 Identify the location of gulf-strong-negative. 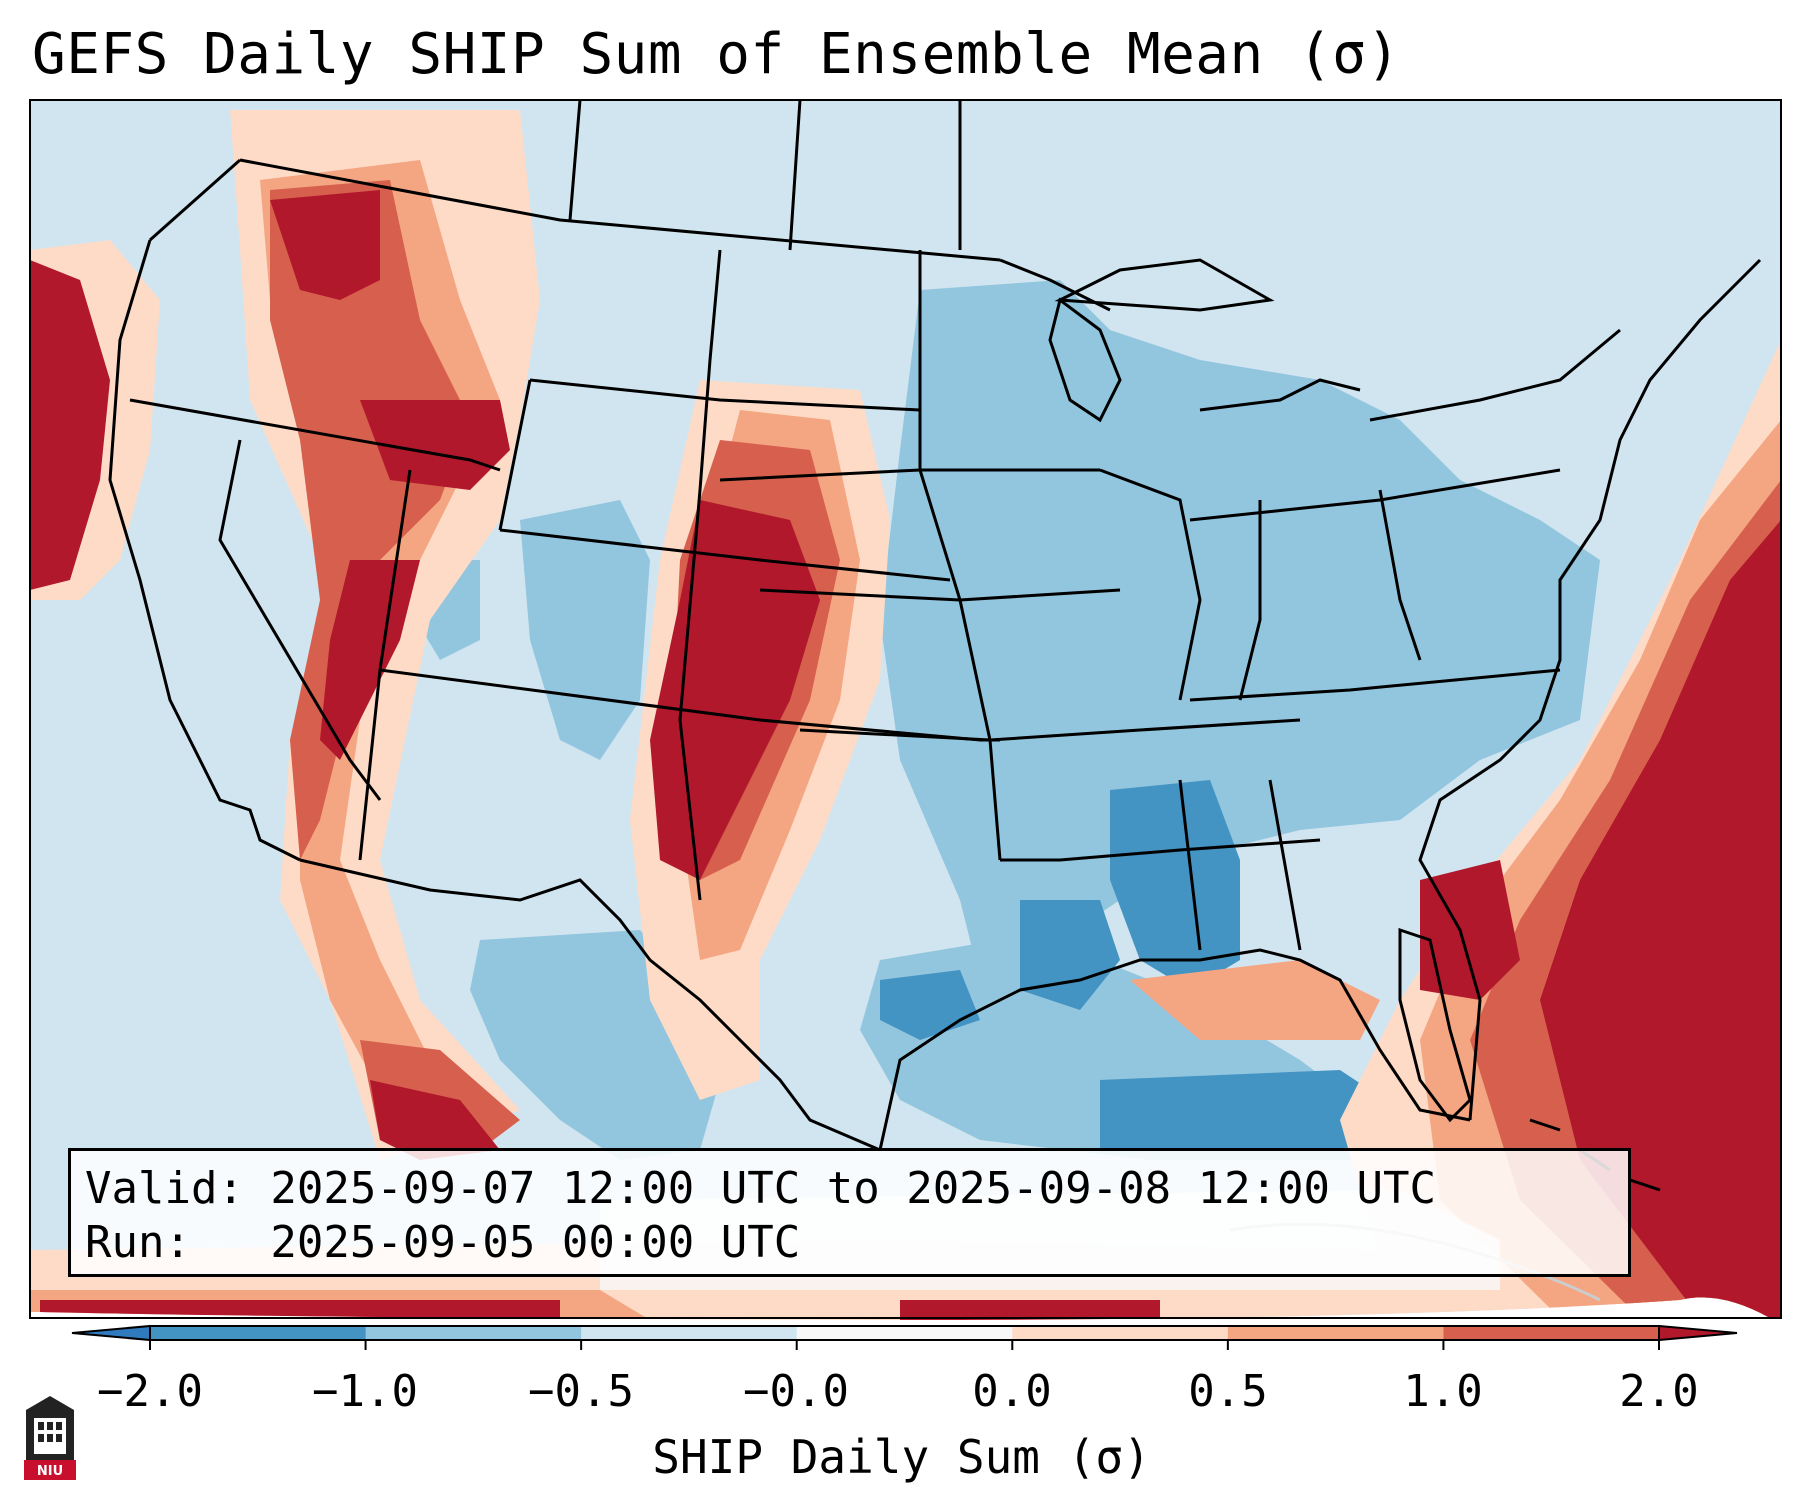
(1250, 1110).